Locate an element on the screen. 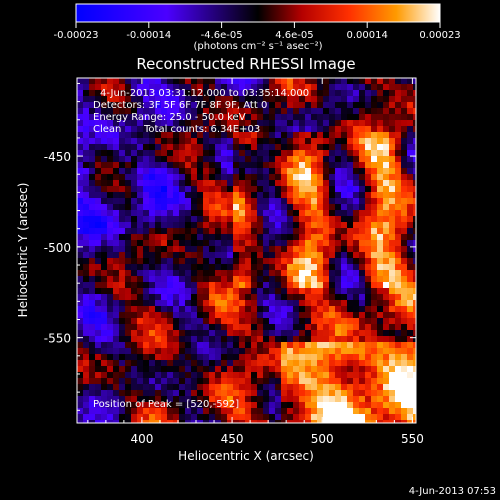  x-tick-label: 450 is located at coordinates (232, 439).